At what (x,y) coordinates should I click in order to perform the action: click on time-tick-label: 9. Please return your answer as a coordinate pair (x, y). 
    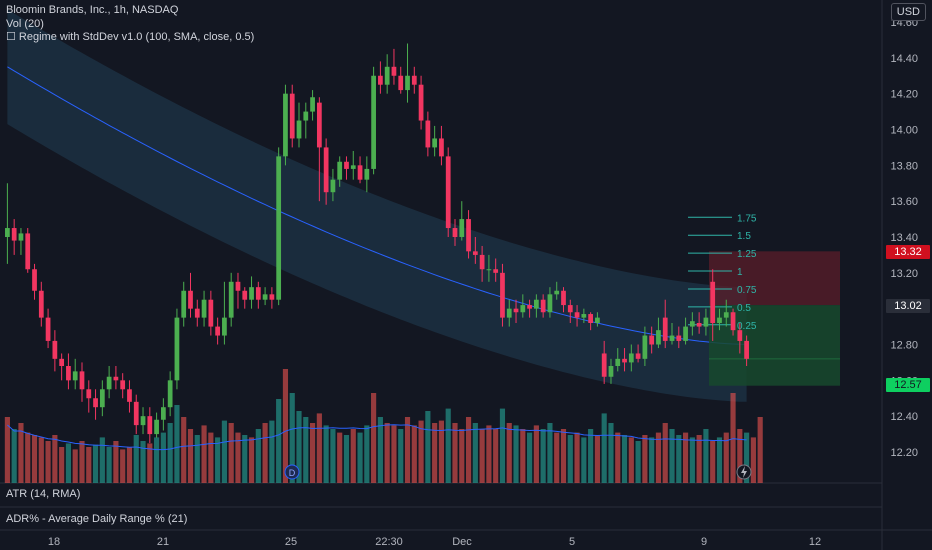
    Looking at the image, I should click on (704, 542).